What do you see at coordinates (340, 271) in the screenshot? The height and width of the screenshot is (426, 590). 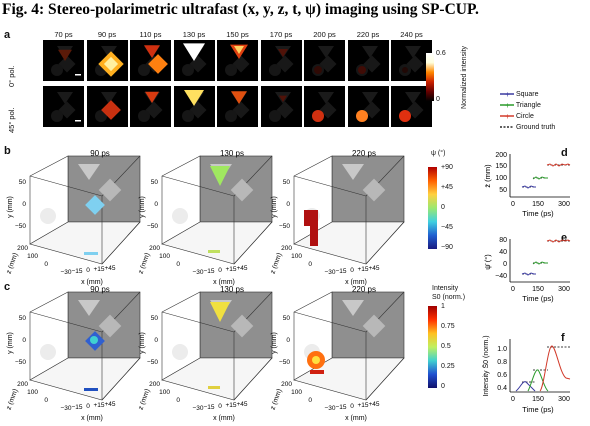 I see `x-tick: −15` at bounding box center [340, 271].